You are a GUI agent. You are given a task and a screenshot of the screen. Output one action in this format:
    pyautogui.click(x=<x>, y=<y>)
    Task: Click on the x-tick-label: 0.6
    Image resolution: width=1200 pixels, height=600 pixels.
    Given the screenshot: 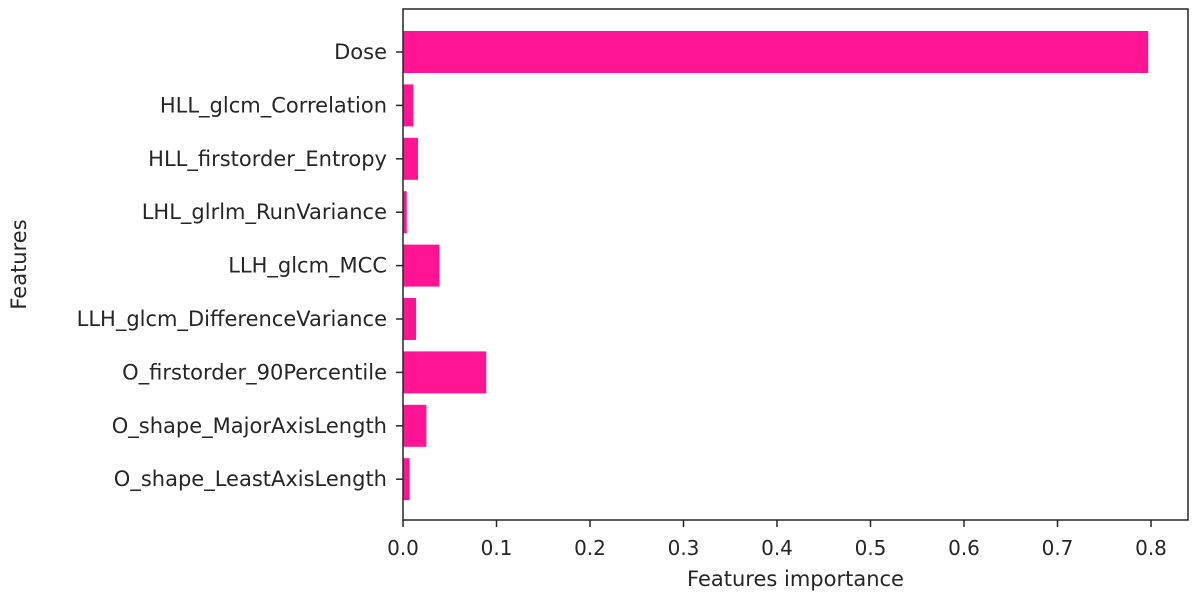 What is the action you would take?
    pyautogui.click(x=964, y=548)
    